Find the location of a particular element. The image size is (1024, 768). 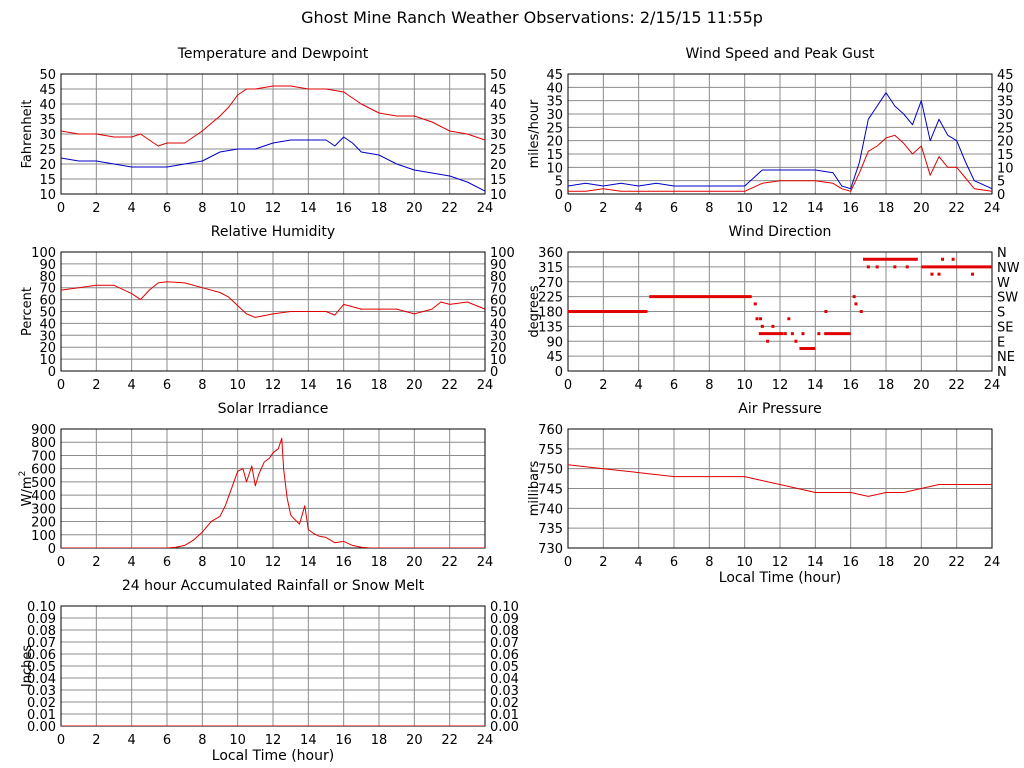

rain-y-axis-label: Inches is located at coordinates (27, 666).